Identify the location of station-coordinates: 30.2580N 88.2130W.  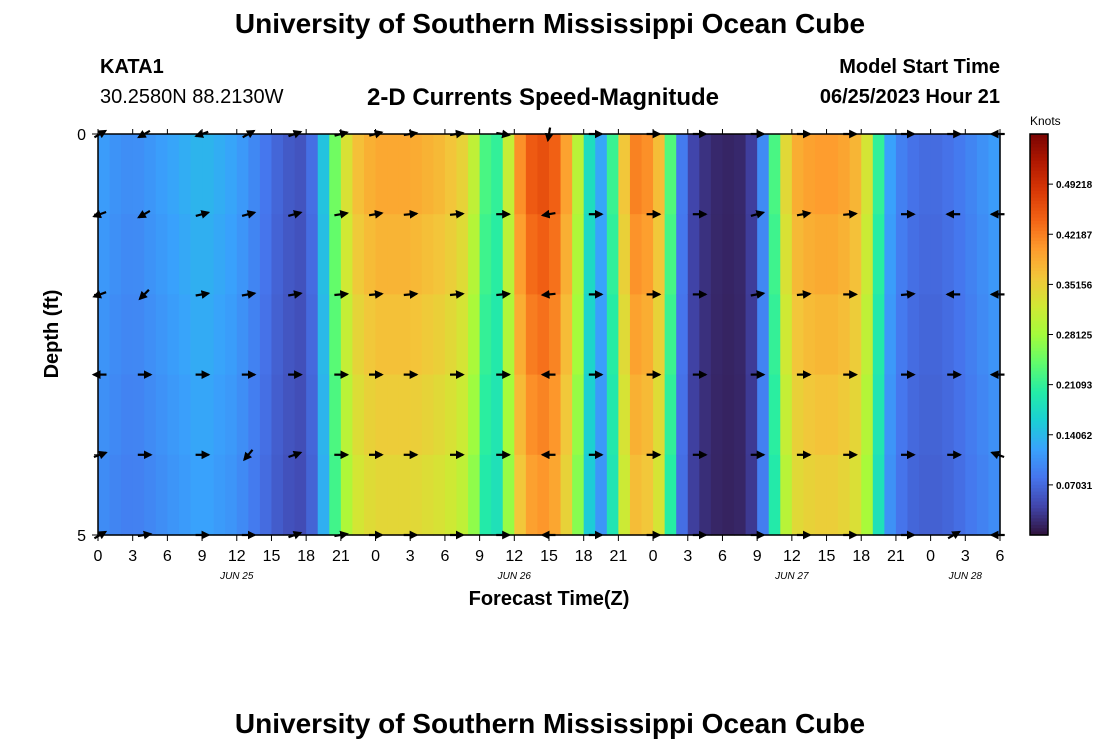
(192, 97).